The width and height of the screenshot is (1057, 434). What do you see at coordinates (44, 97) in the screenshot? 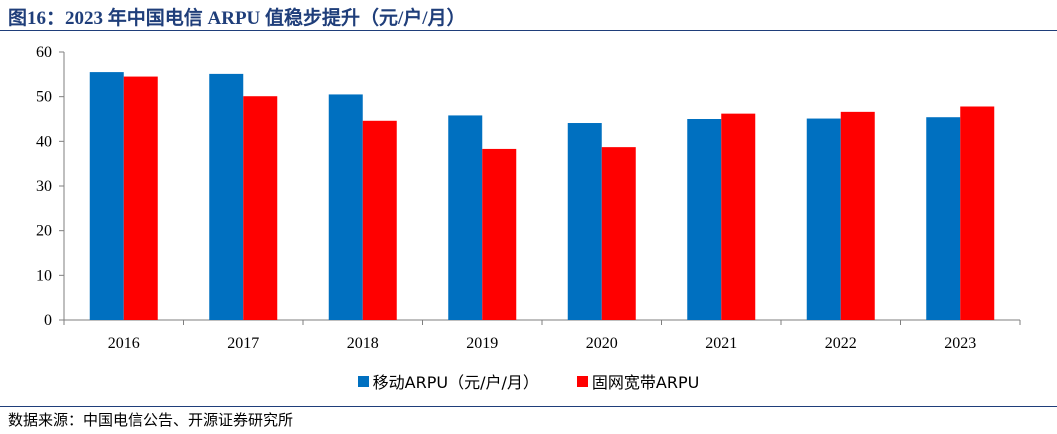
I see `y-tick-label: 50` at bounding box center [44, 97].